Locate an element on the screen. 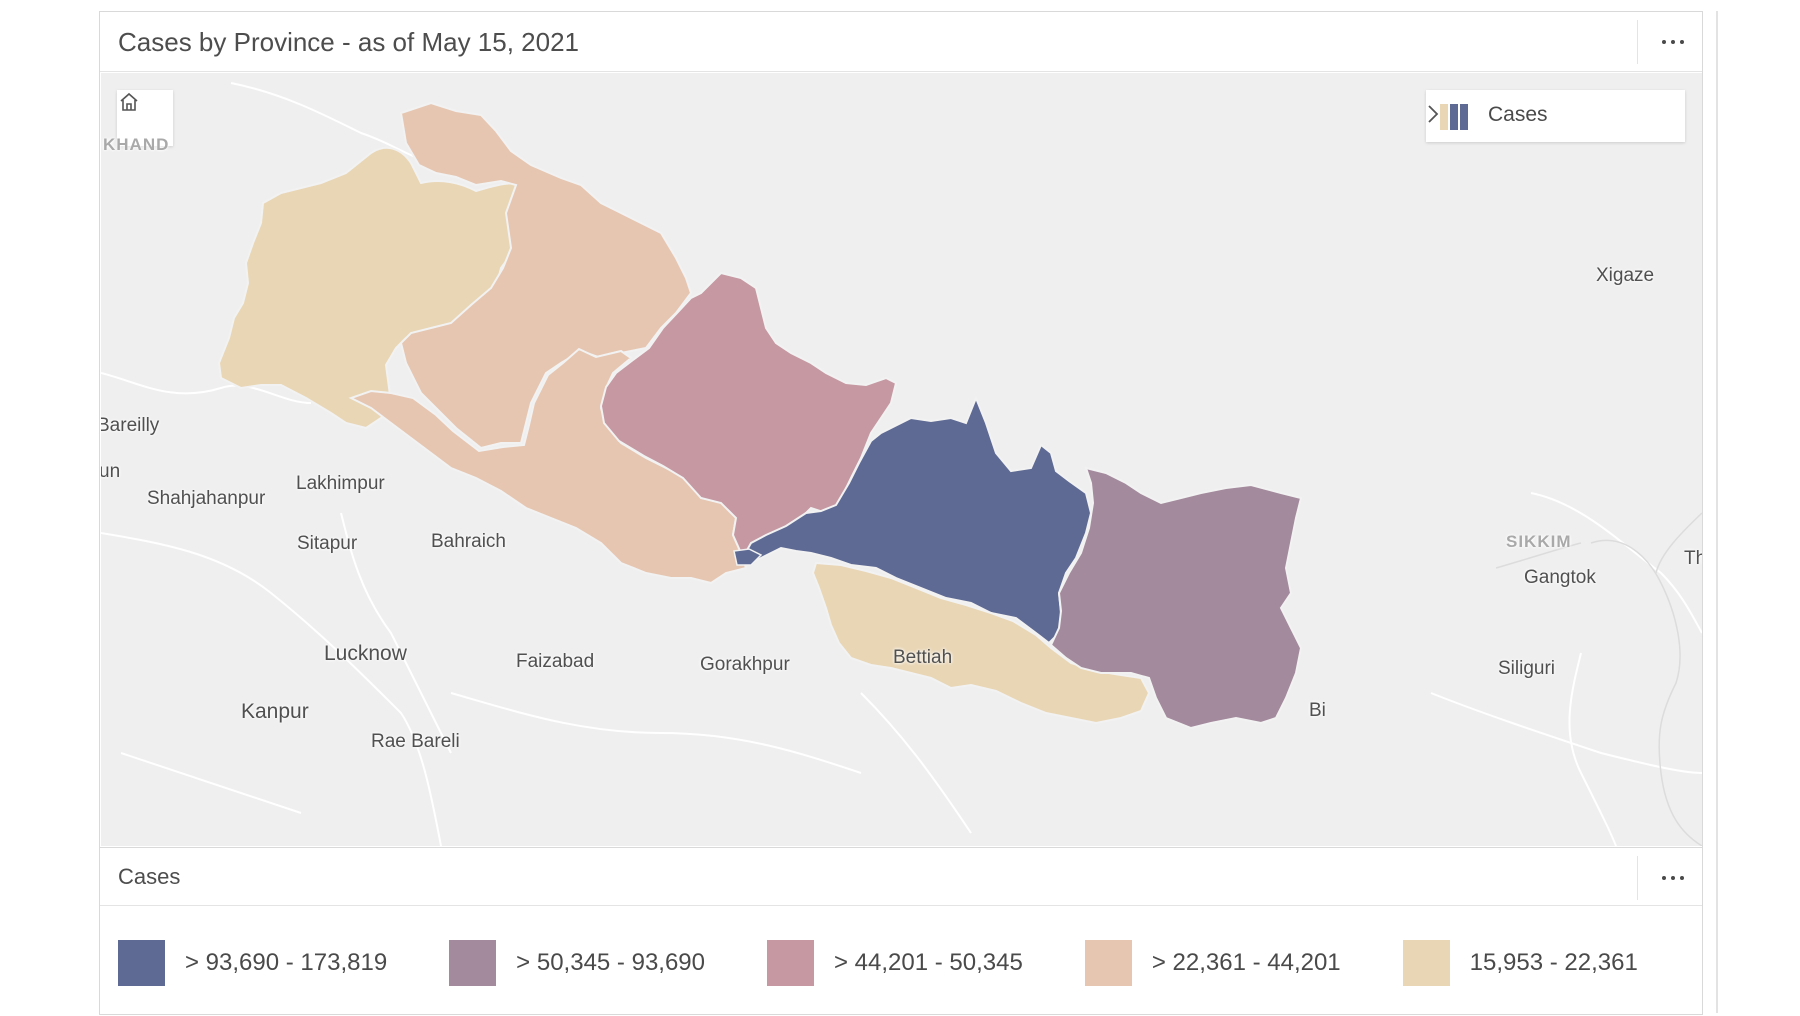  province-bagmati is located at coordinates (916, 520).